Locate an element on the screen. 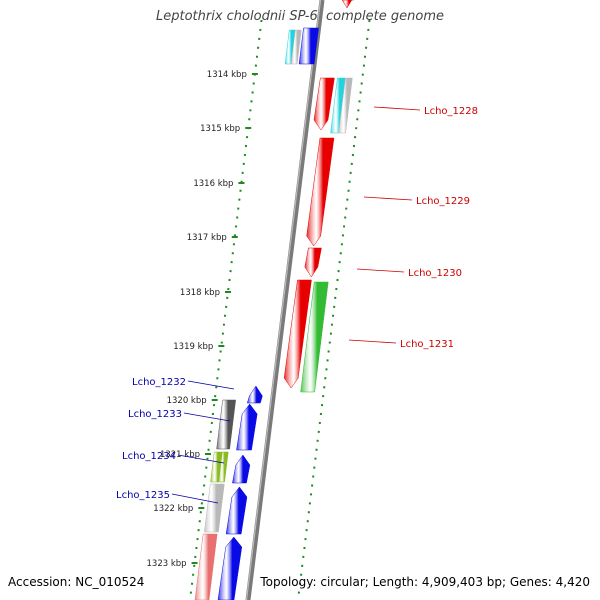 The height and width of the screenshot is (600, 600). tick-label: 1322 kbp is located at coordinates (173, 509).